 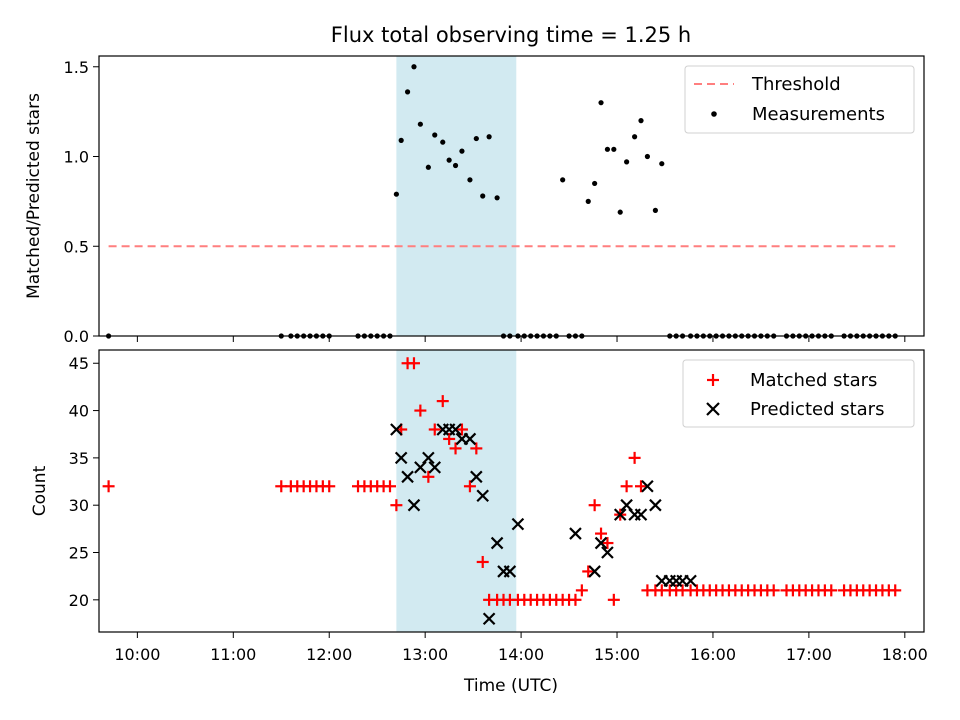 I want to click on y-tick-label: 30, so click(x=79, y=505).